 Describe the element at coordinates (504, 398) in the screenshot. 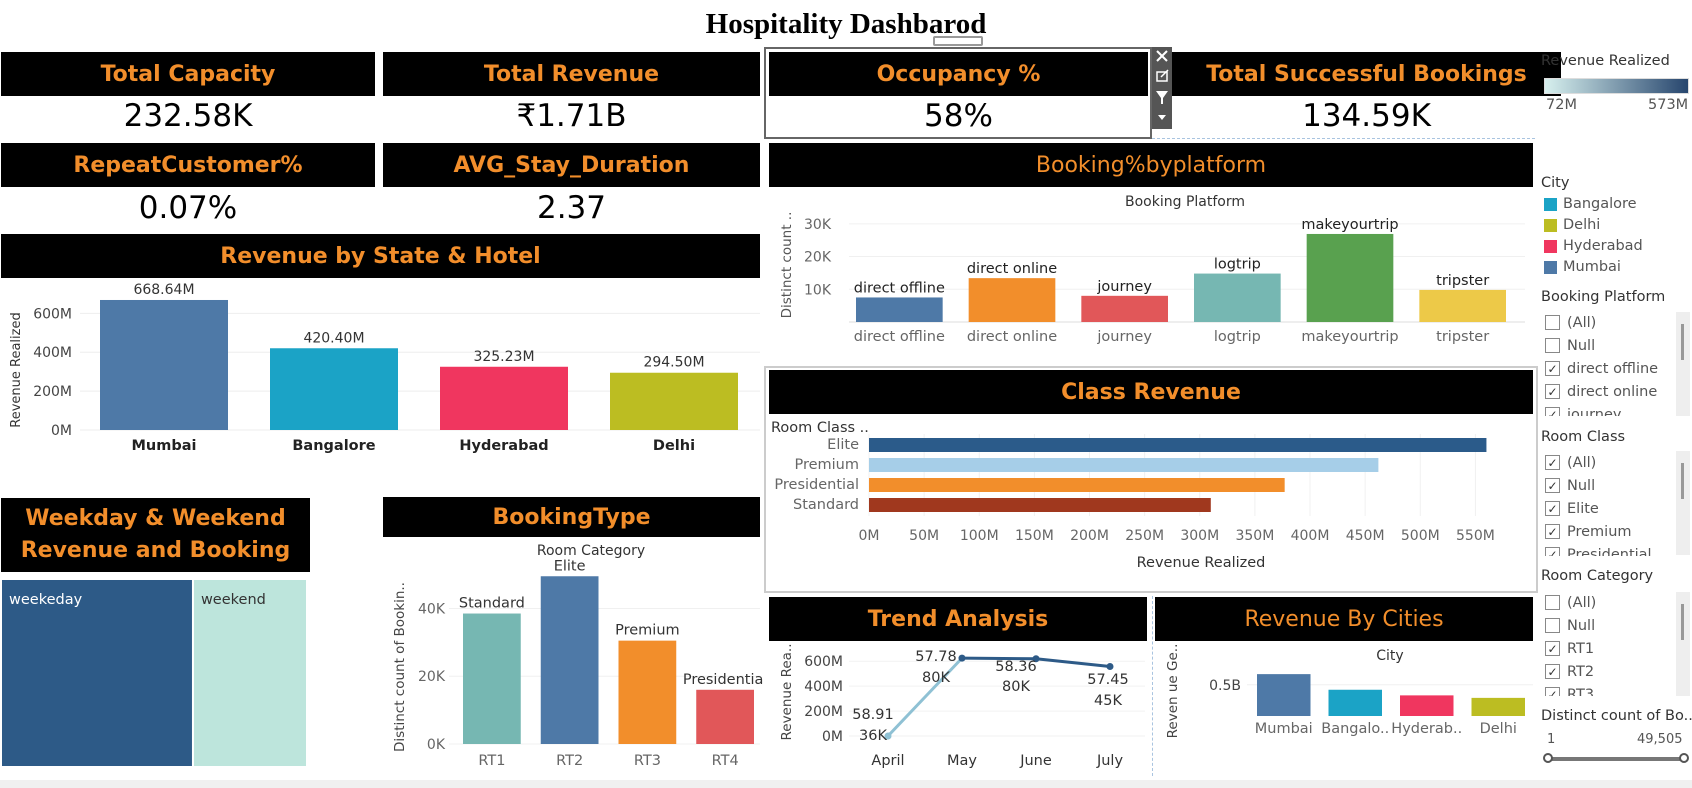

I see `bar-hyderabad` at that location.